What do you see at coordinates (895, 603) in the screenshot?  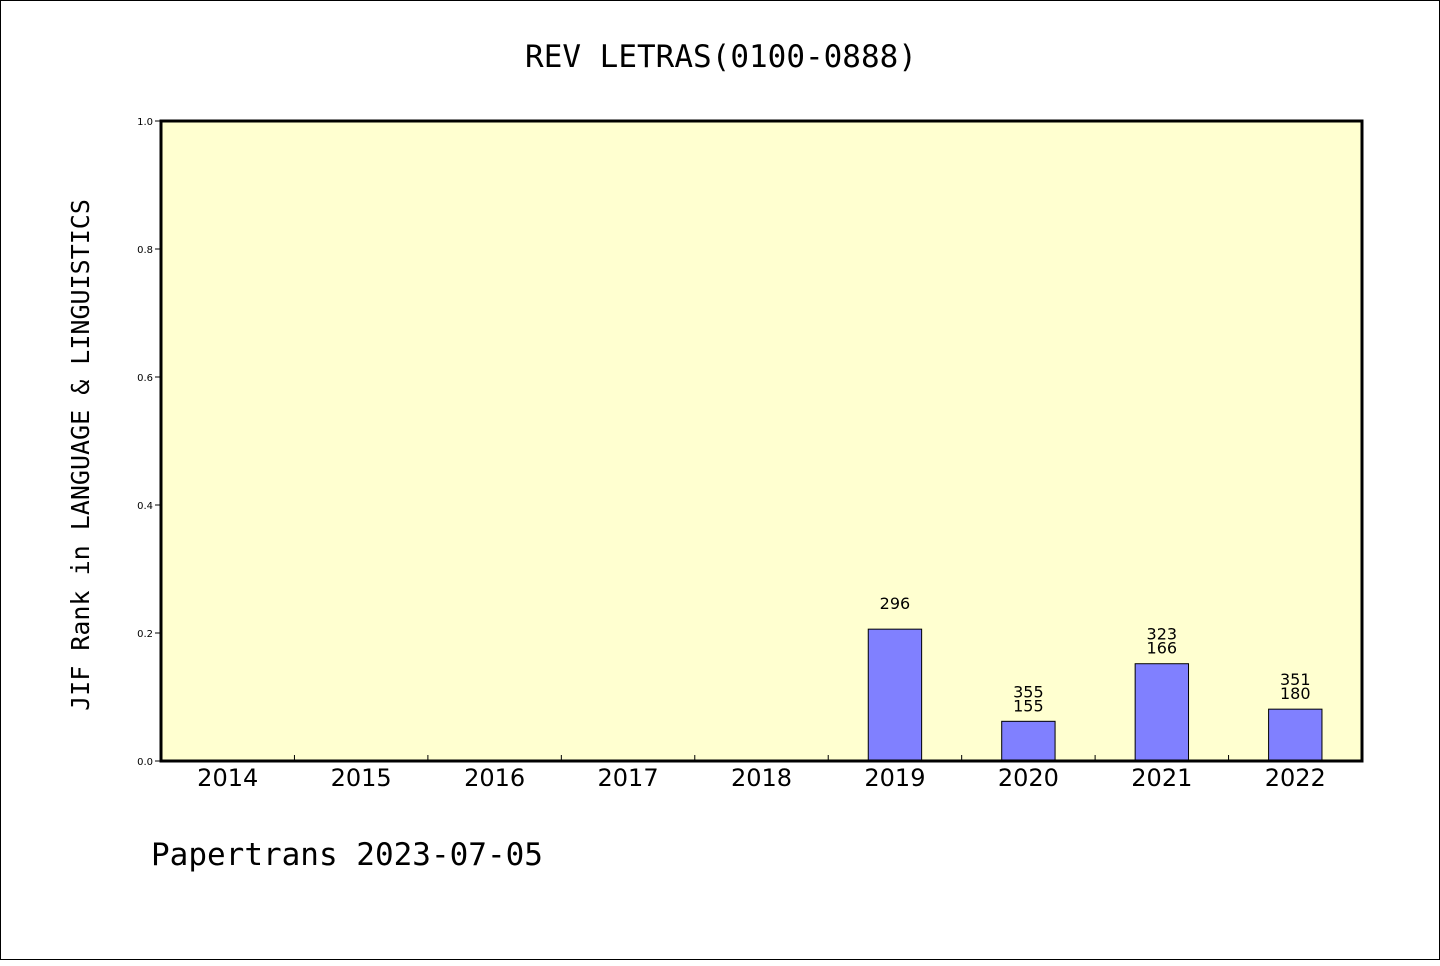 I see `bar-label: 296` at bounding box center [895, 603].